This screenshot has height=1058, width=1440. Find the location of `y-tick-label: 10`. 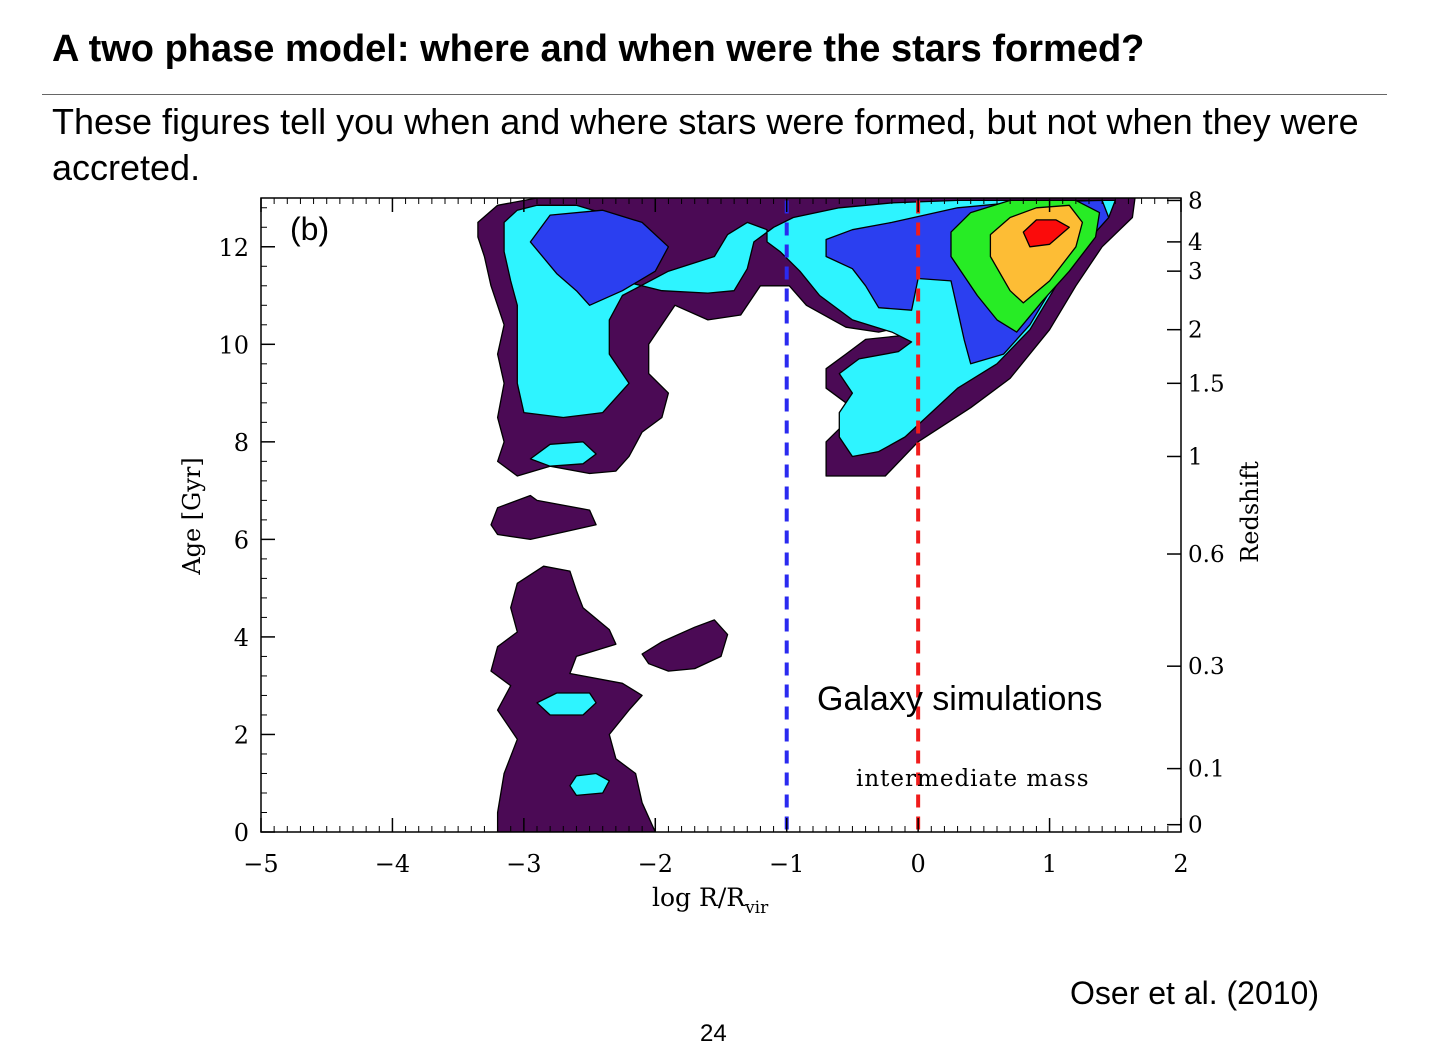

y-tick-label: 10 is located at coordinates (233, 345).